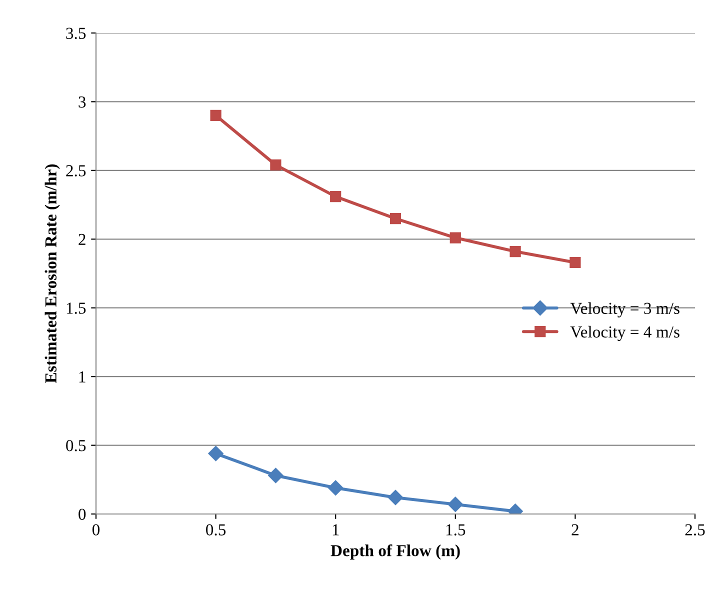 This screenshot has width=707, height=596. I want to click on y-tick-label: 1, so click(82, 376).